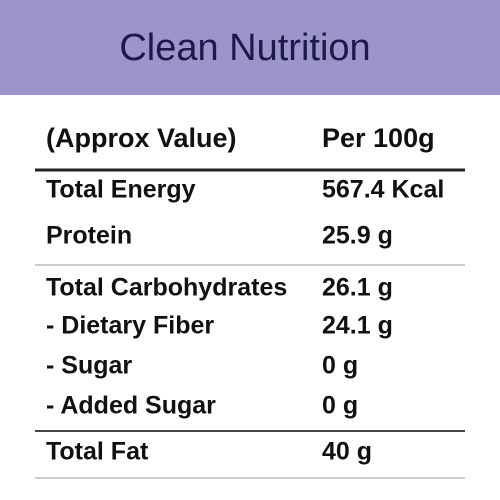  I want to click on row-value: 24.1 g, so click(357, 326).